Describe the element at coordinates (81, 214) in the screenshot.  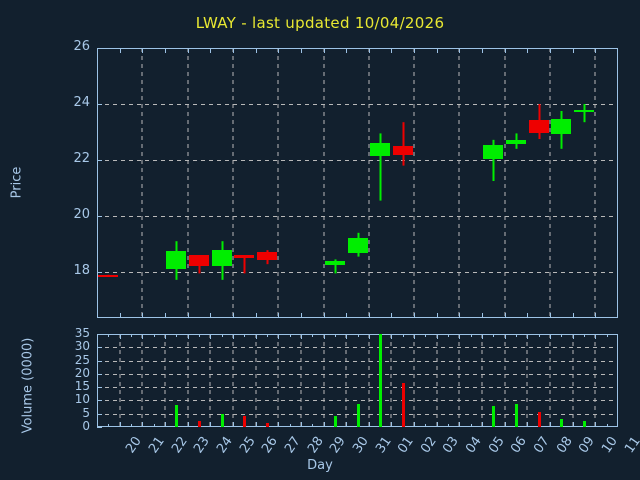
I see `price-tick-label: 20` at that location.